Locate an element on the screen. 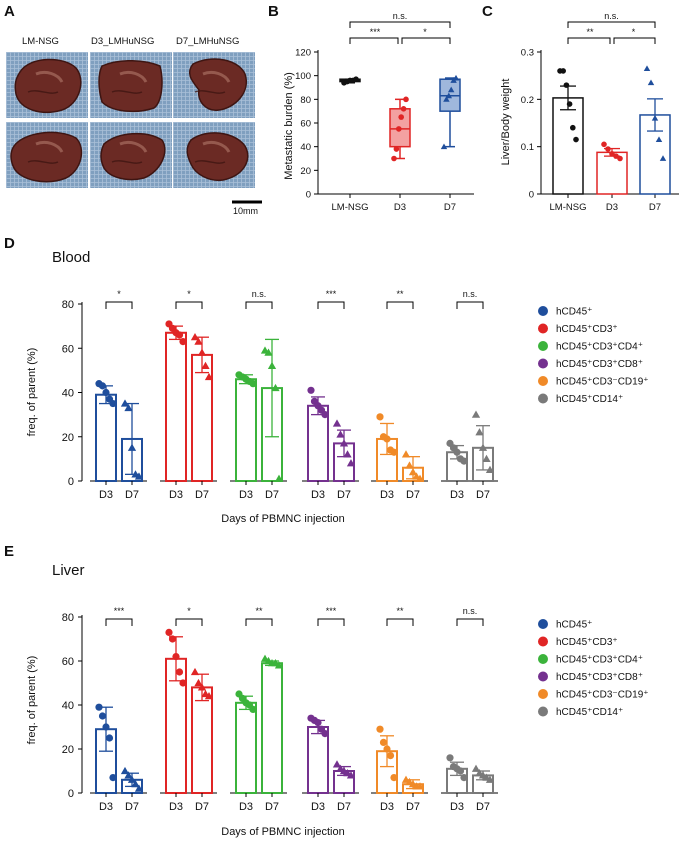  chart-title: Liver is located at coordinates (68, 570).